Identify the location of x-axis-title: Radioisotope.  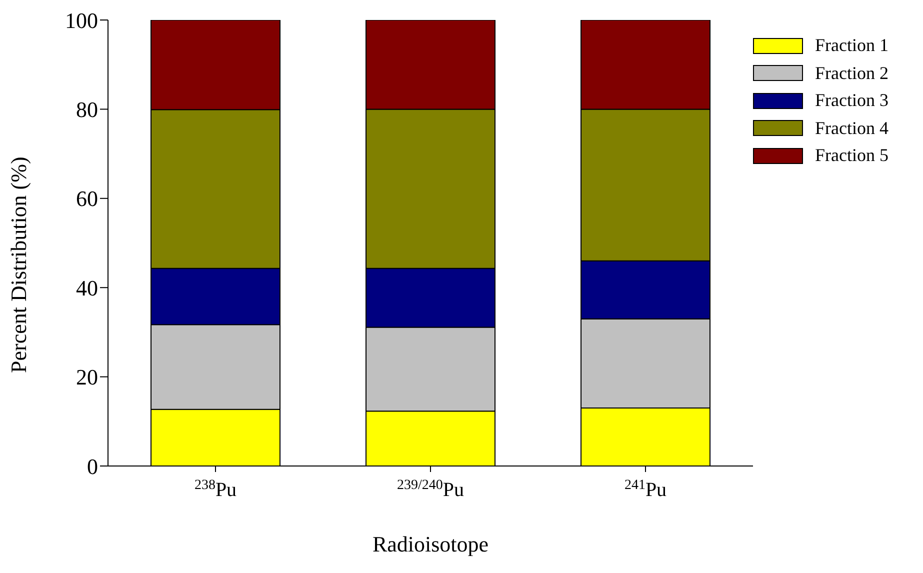
(430, 544).